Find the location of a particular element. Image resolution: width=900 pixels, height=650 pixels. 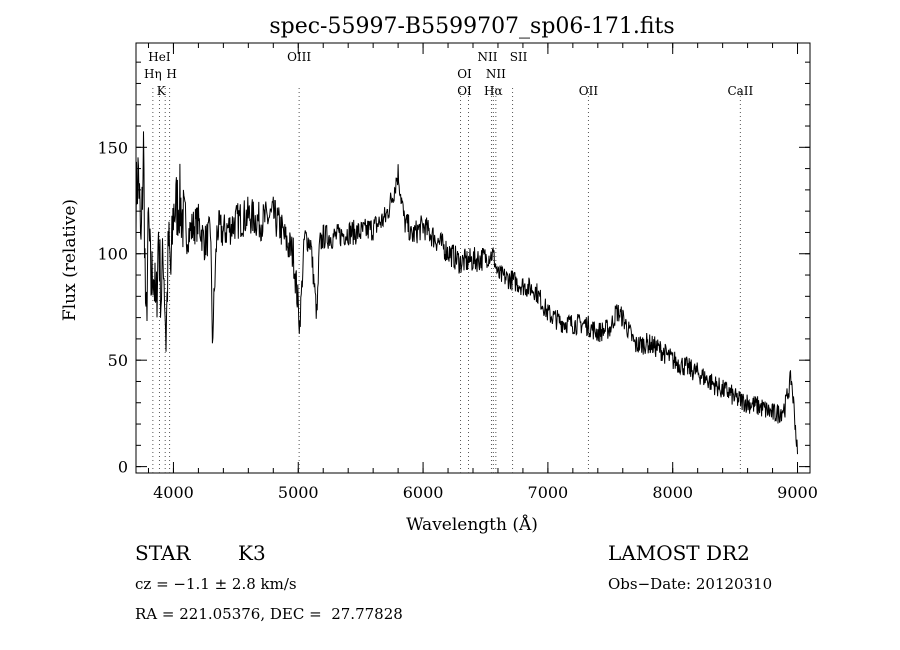

line-label-11: OII is located at coordinates (589, 91).